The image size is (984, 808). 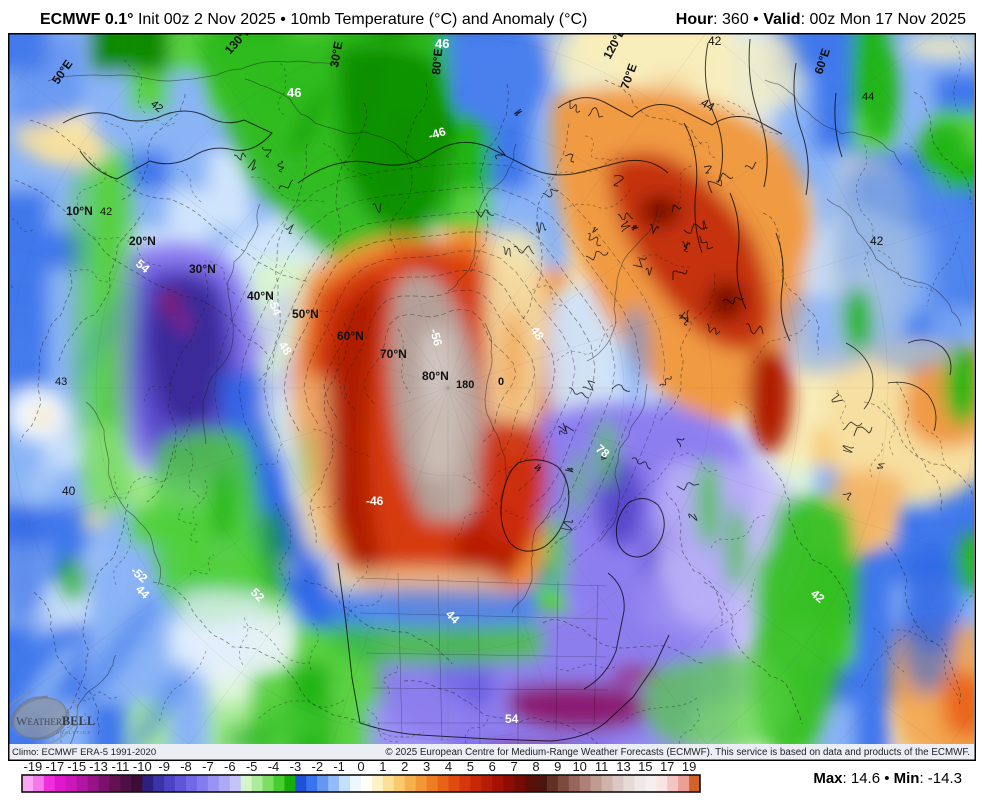 I want to click on svg-text: 180, so click(x=465, y=385).